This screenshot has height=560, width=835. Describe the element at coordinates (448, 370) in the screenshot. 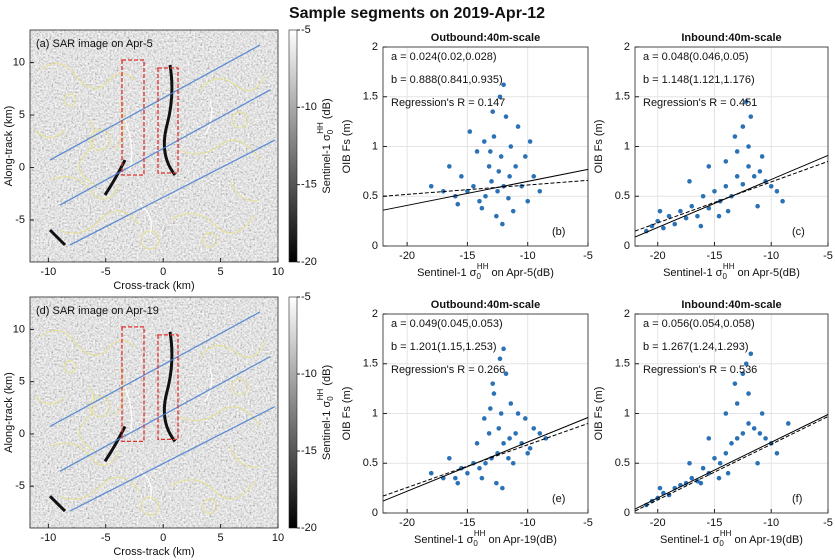

I see `annotation: Regression's R = 0.266` at that location.